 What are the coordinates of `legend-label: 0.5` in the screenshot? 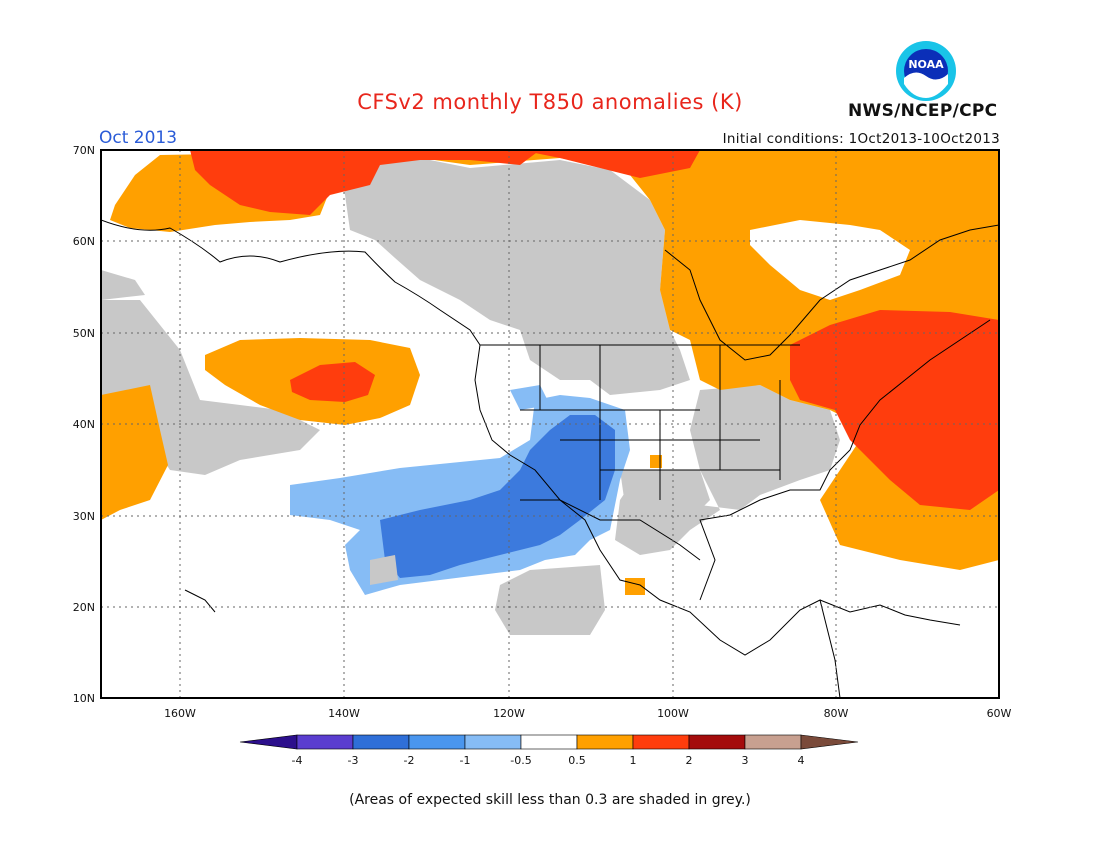 It's located at (577, 760).